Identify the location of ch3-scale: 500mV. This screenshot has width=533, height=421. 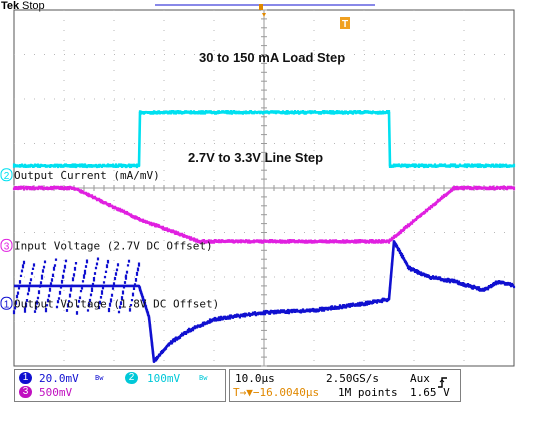
(56, 392).